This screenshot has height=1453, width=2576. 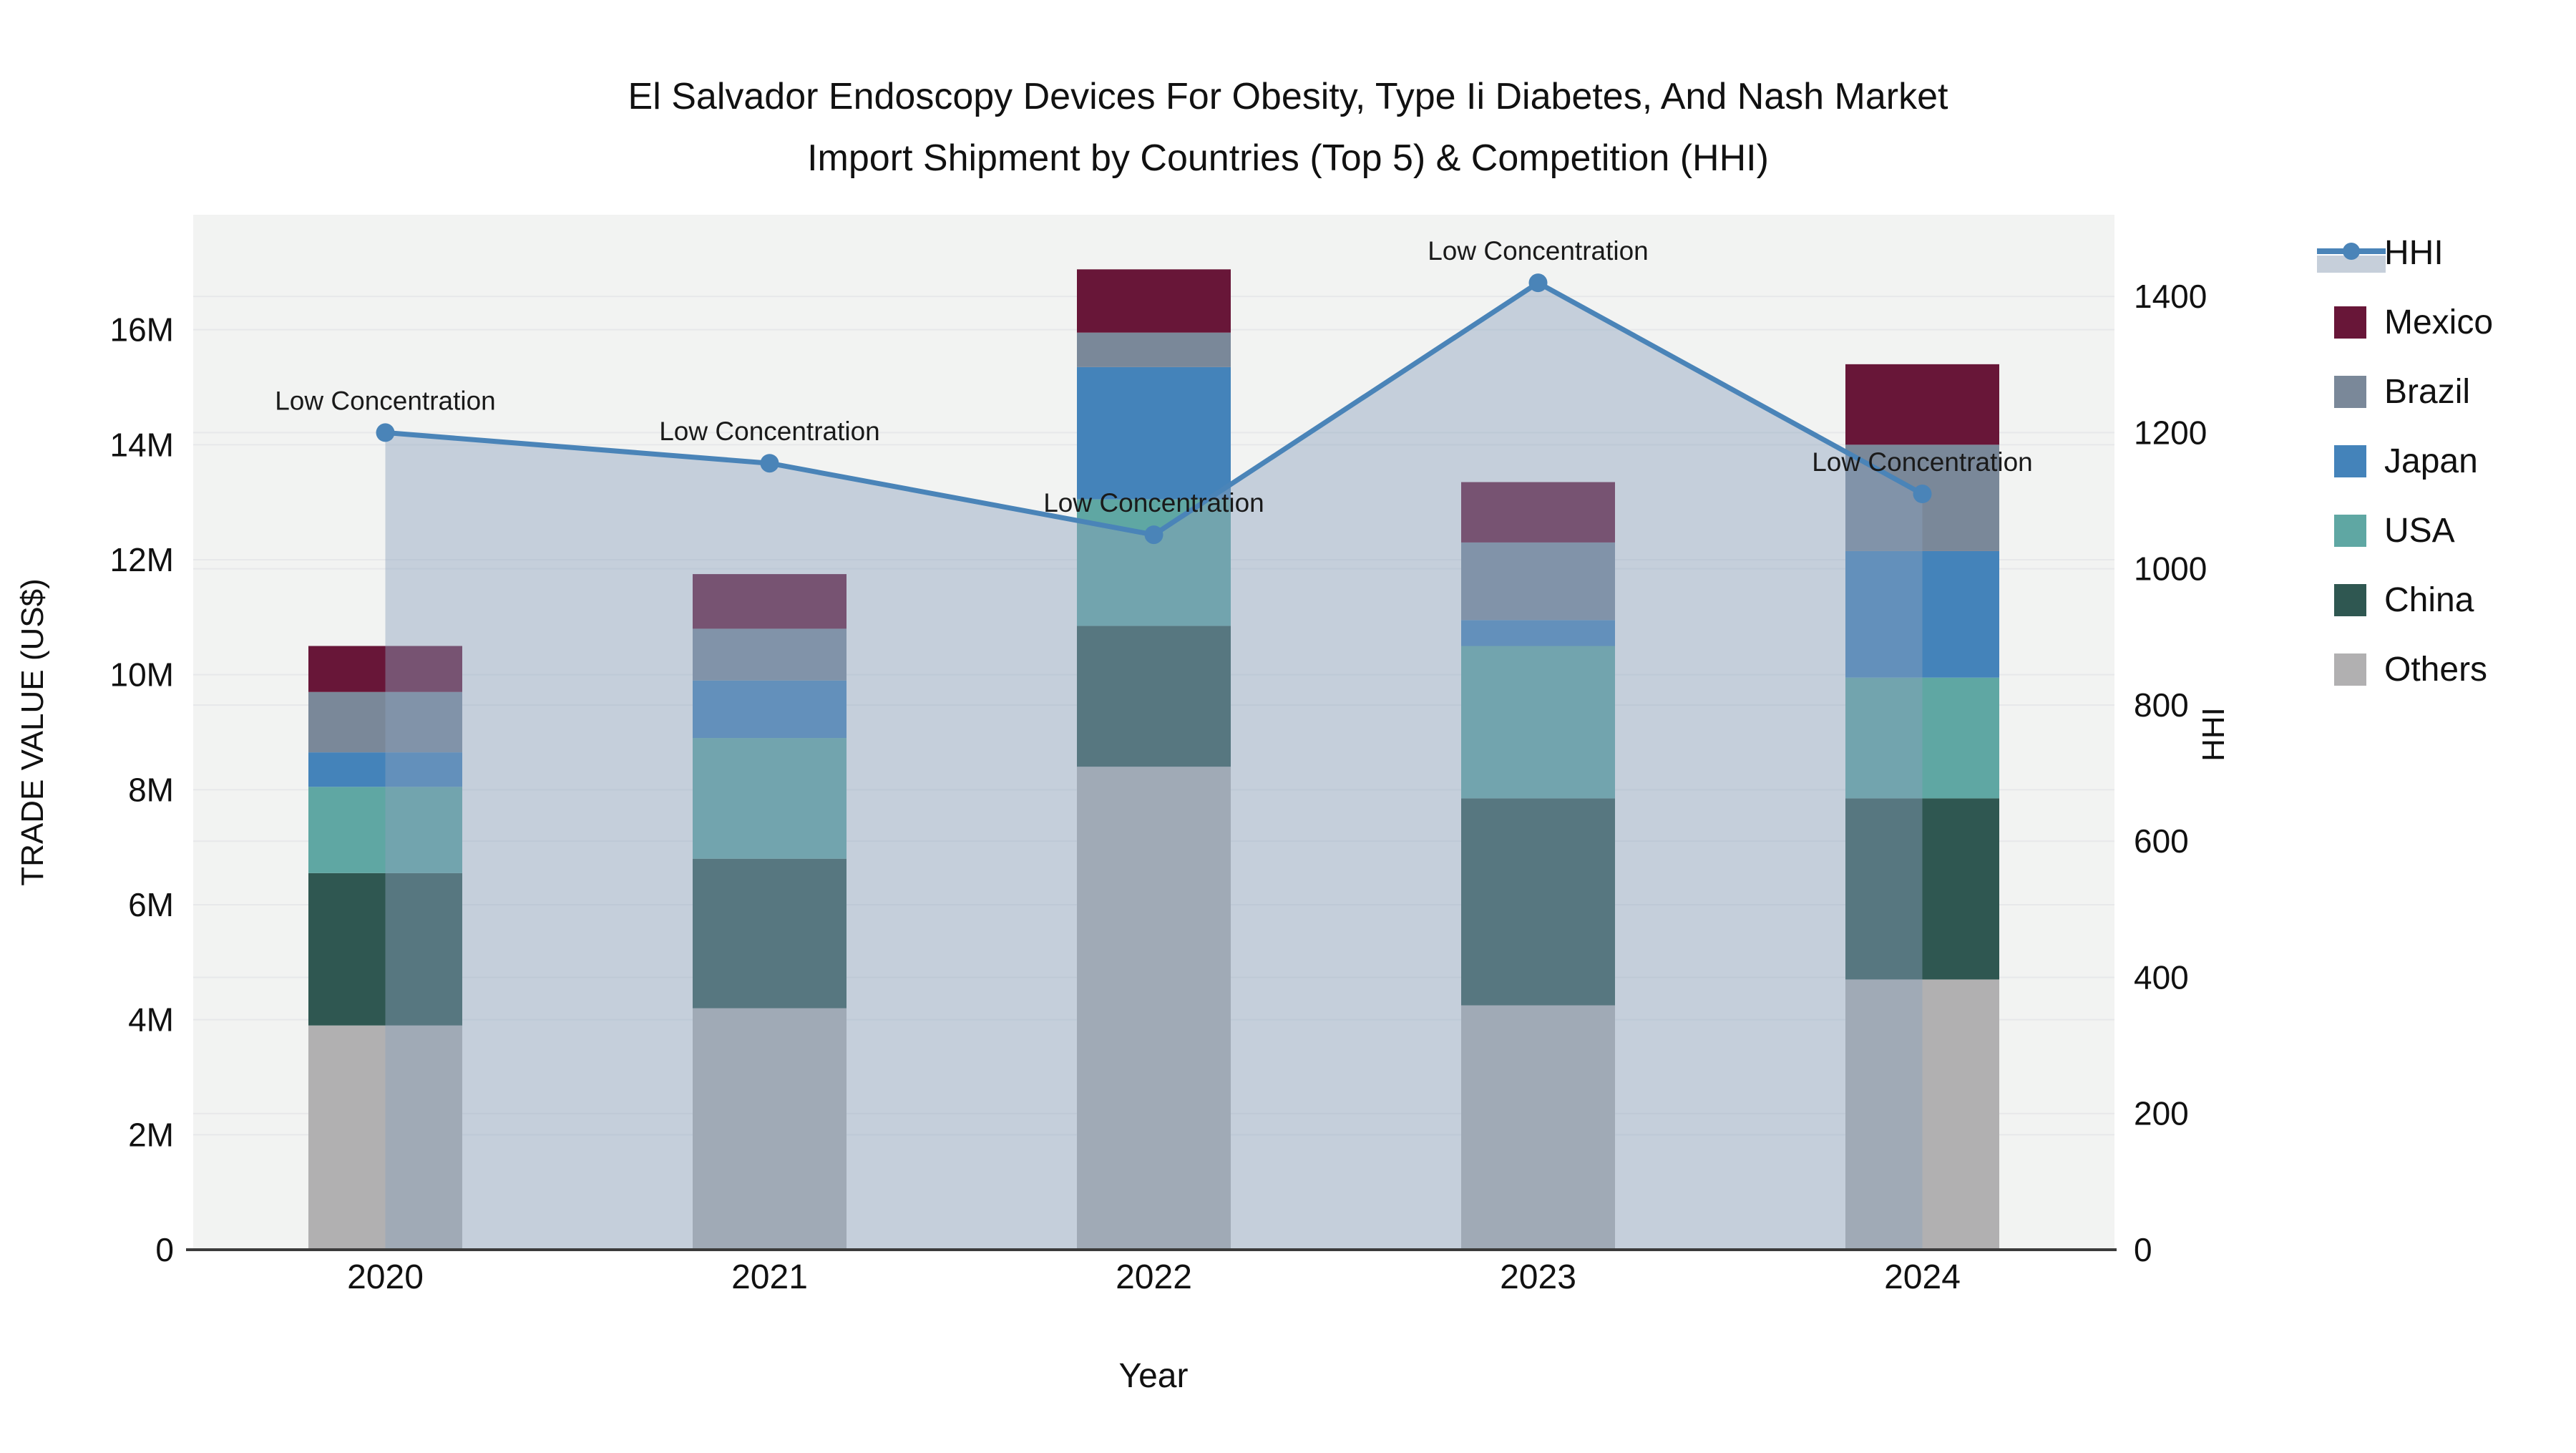 What do you see at coordinates (142, 559) in the screenshot?
I see `y-left-tick: 12M` at bounding box center [142, 559].